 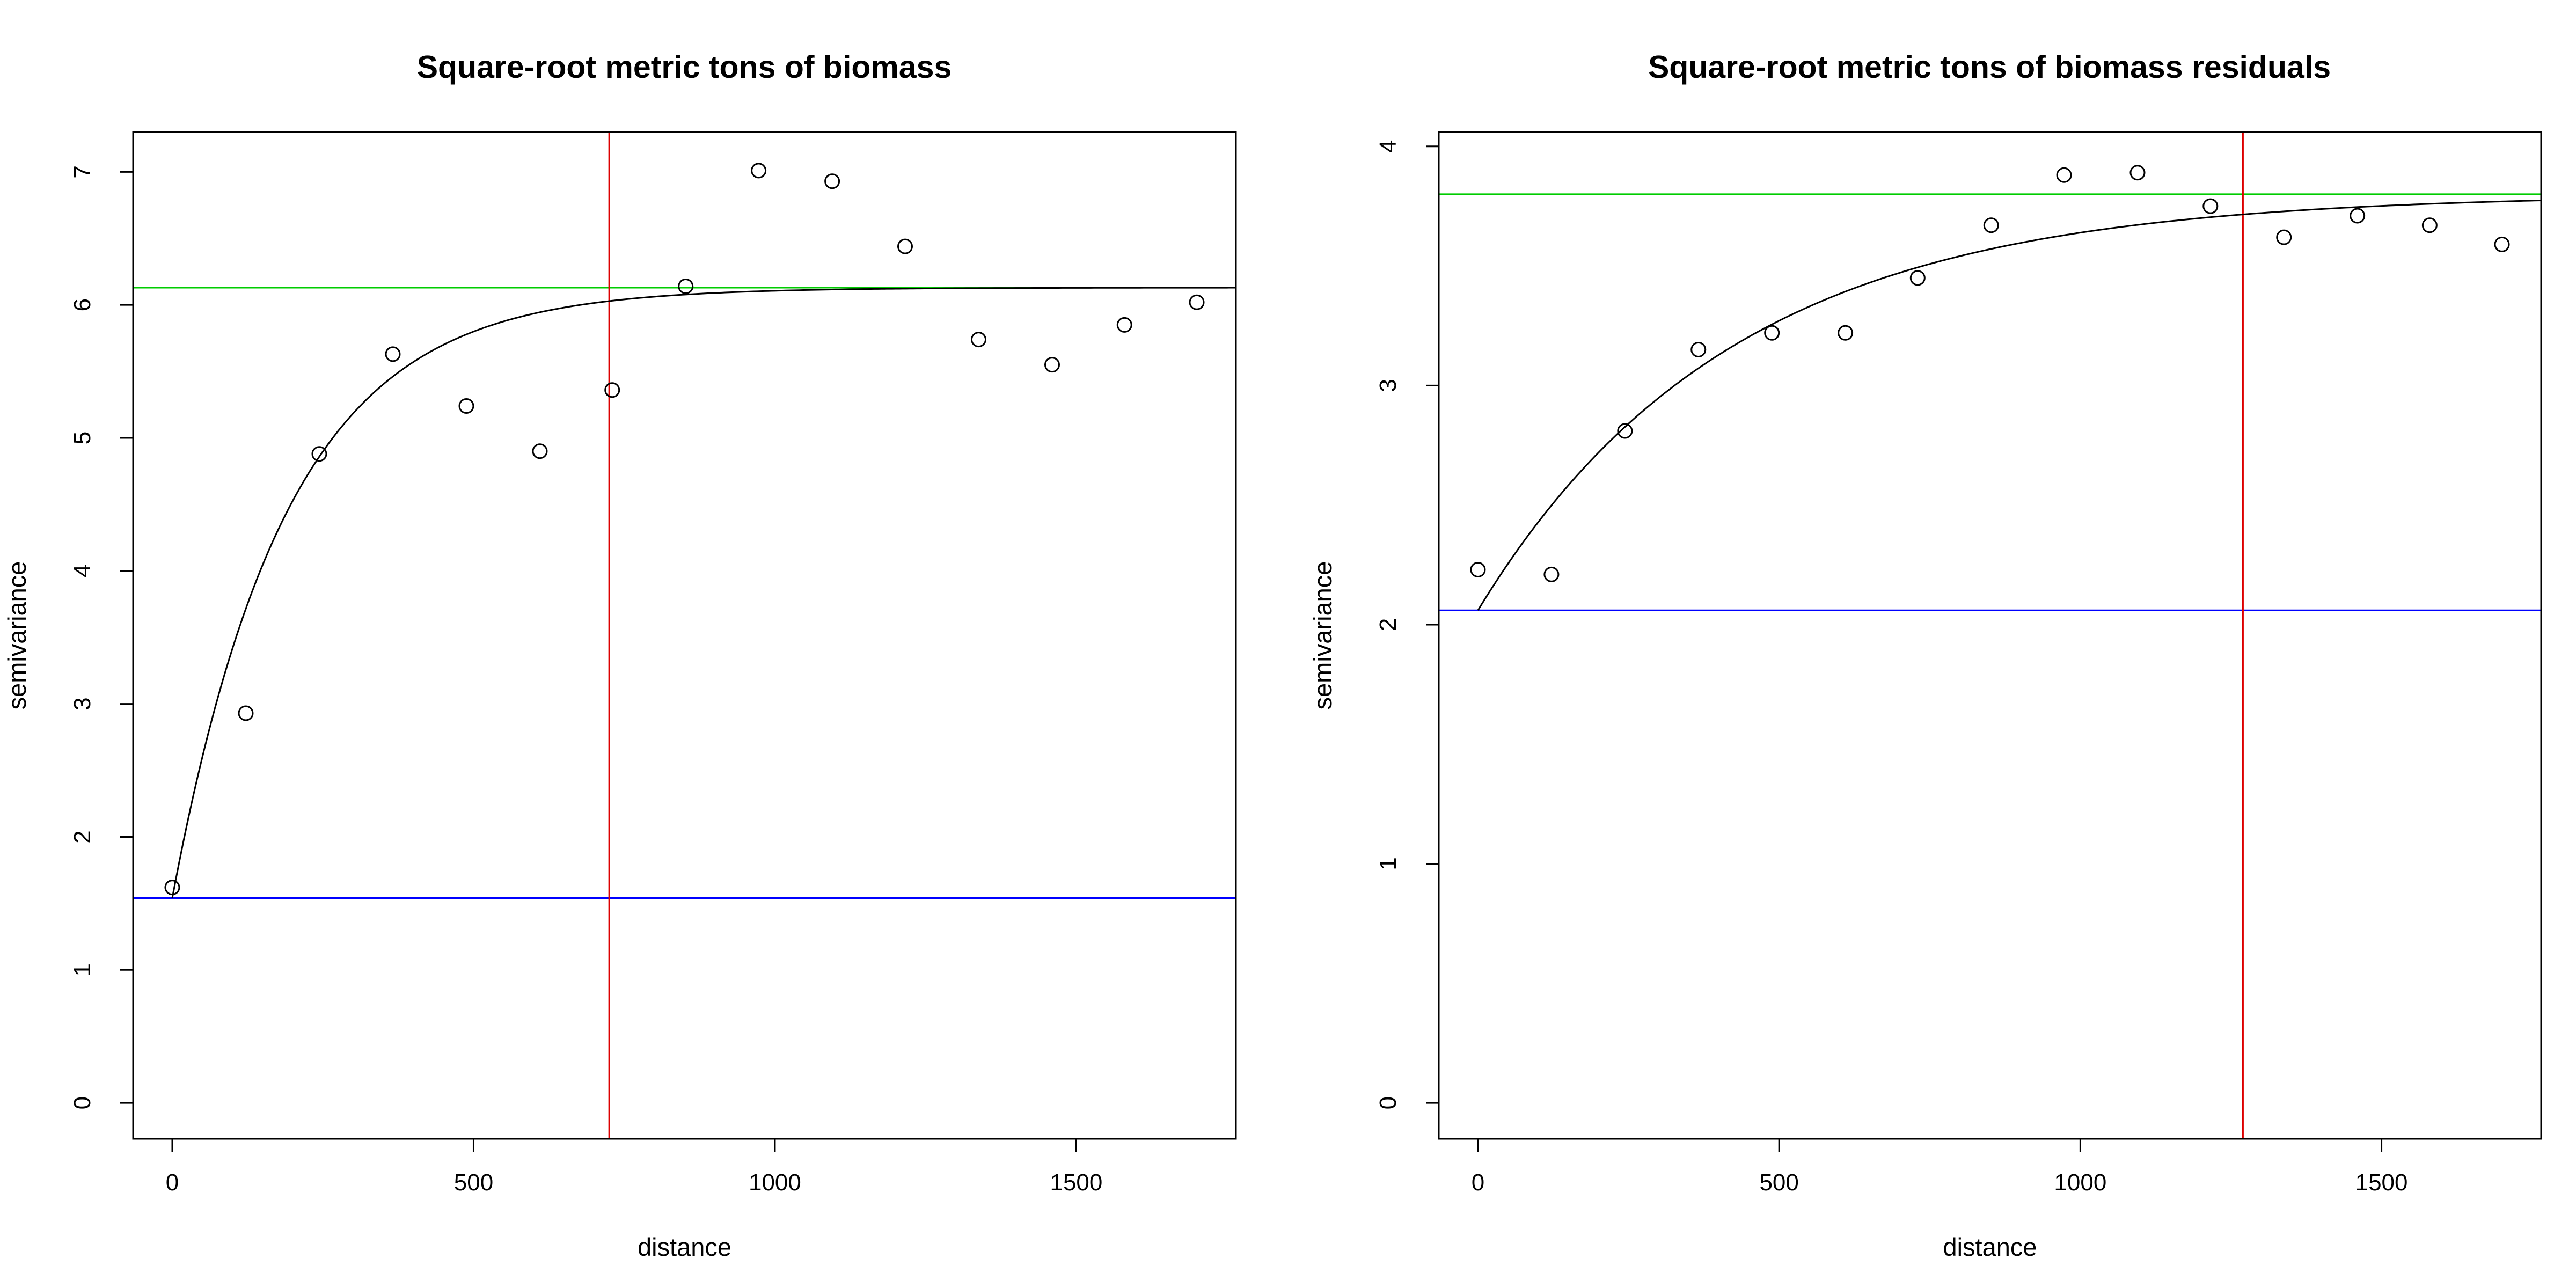 I want to click on panel-1-x-tick-label: 500, so click(x=473, y=1182).